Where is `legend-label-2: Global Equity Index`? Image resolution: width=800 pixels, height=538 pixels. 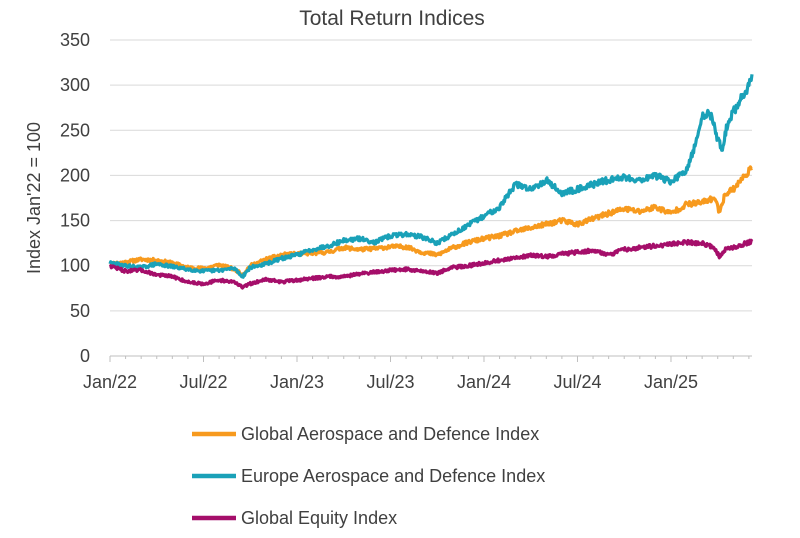
legend-label-2: Global Equity Index is located at coordinates (319, 518).